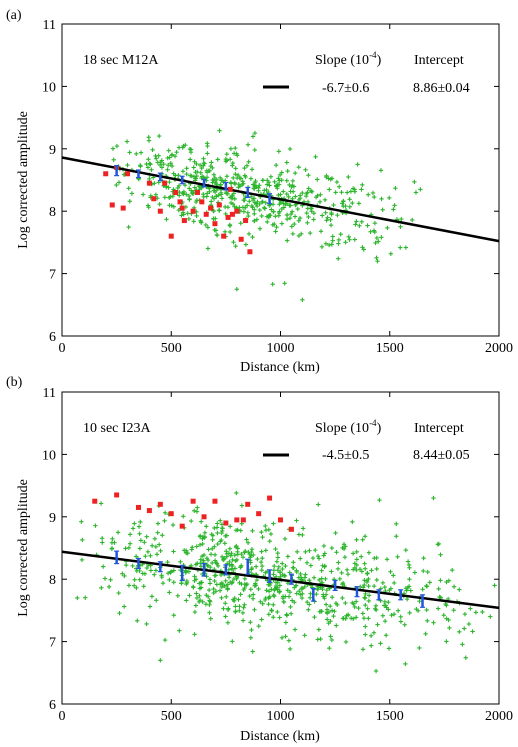  Describe the element at coordinates (441, 455) in the screenshot. I see `intercept-value: 8.44±0.05` at that location.